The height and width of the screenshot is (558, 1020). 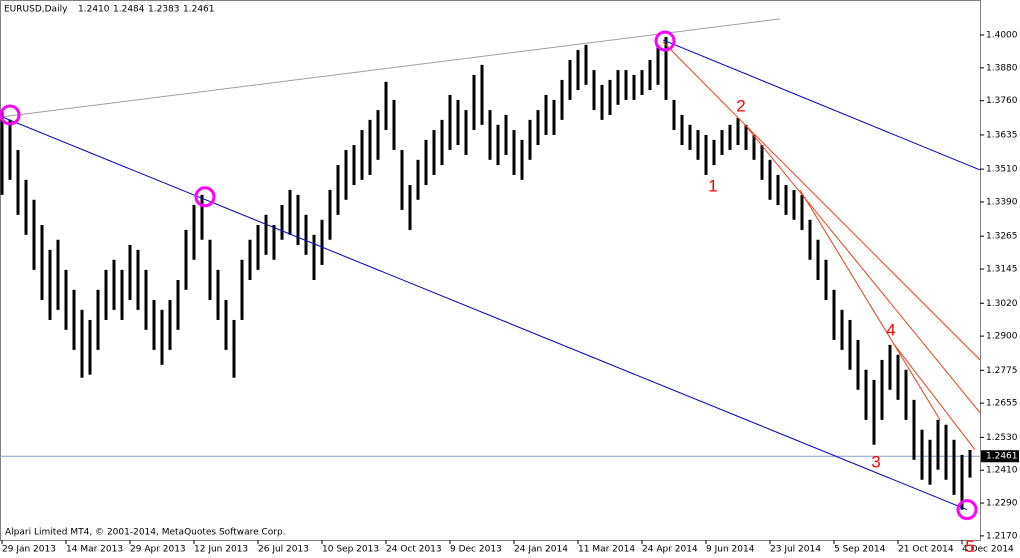 What do you see at coordinates (1002, 135) in the screenshot?
I see `y-tick-label: 1.3635` at bounding box center [1002, 135].